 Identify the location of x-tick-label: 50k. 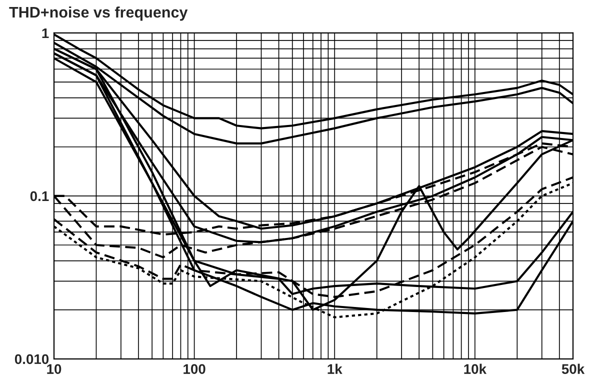
(573, 369).